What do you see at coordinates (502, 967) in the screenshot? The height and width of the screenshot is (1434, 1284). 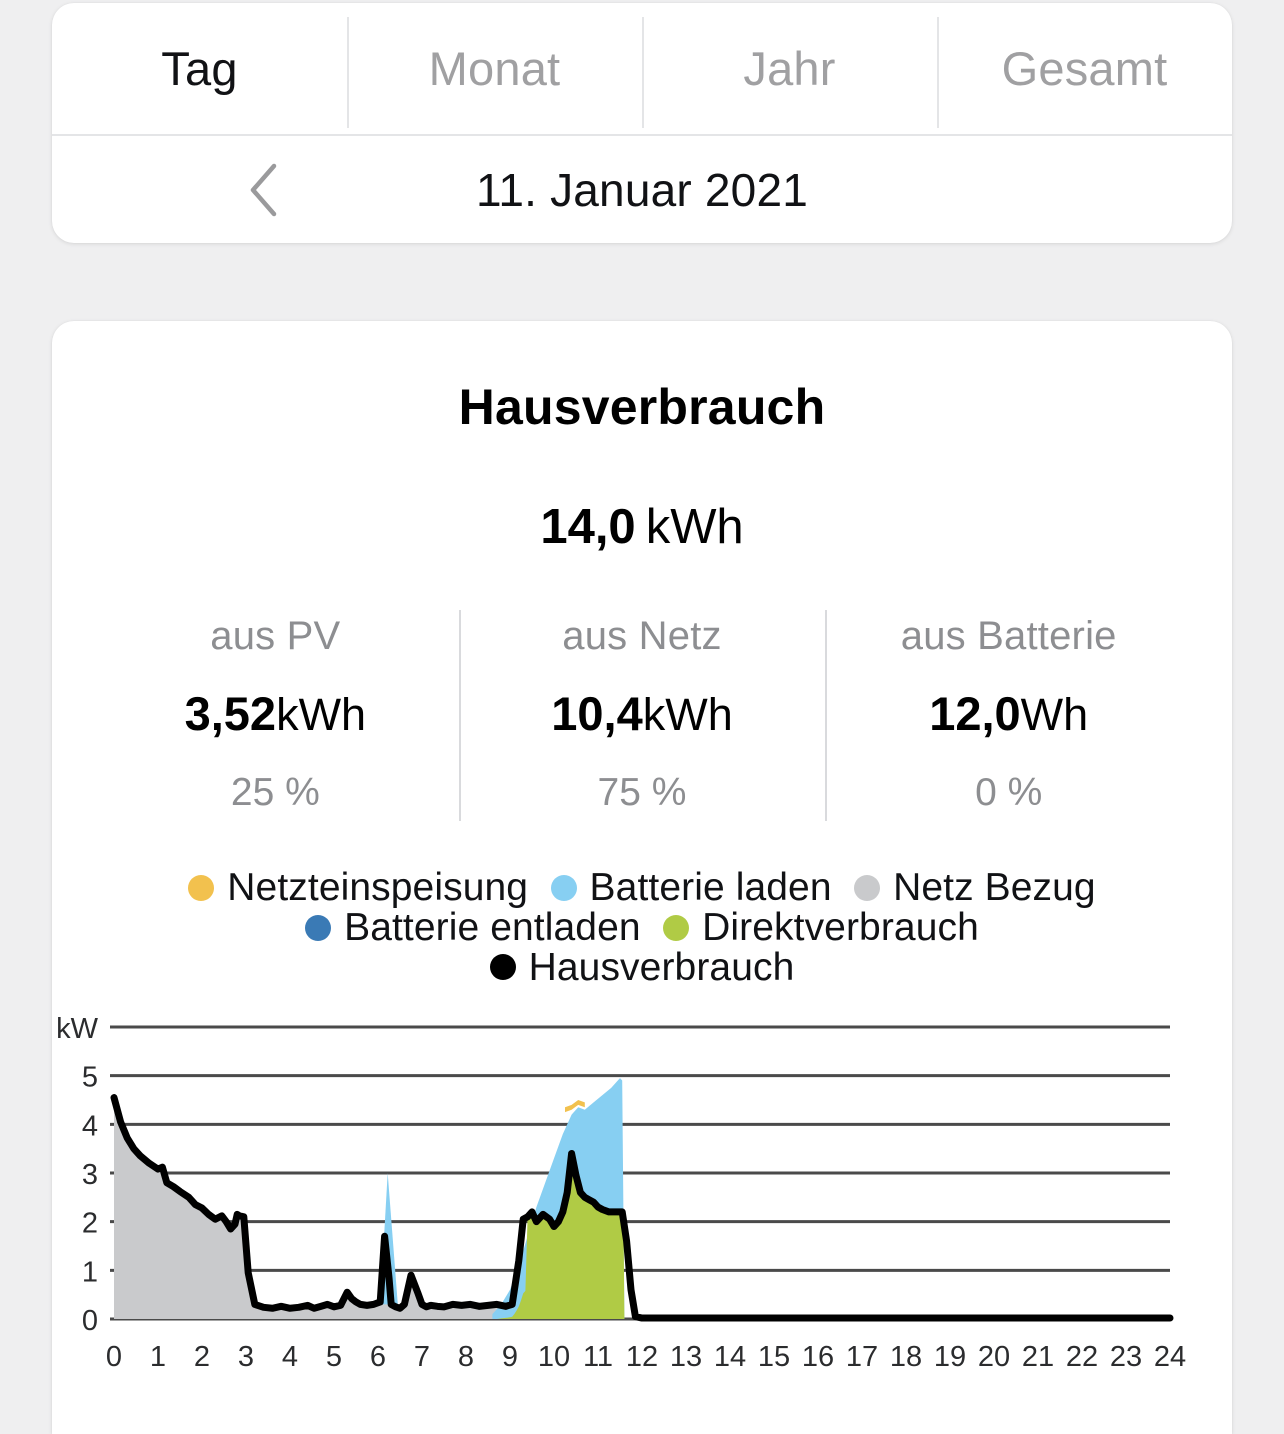 I see `legend-dot-hausverbrauch` at bounding box center [502, 967].